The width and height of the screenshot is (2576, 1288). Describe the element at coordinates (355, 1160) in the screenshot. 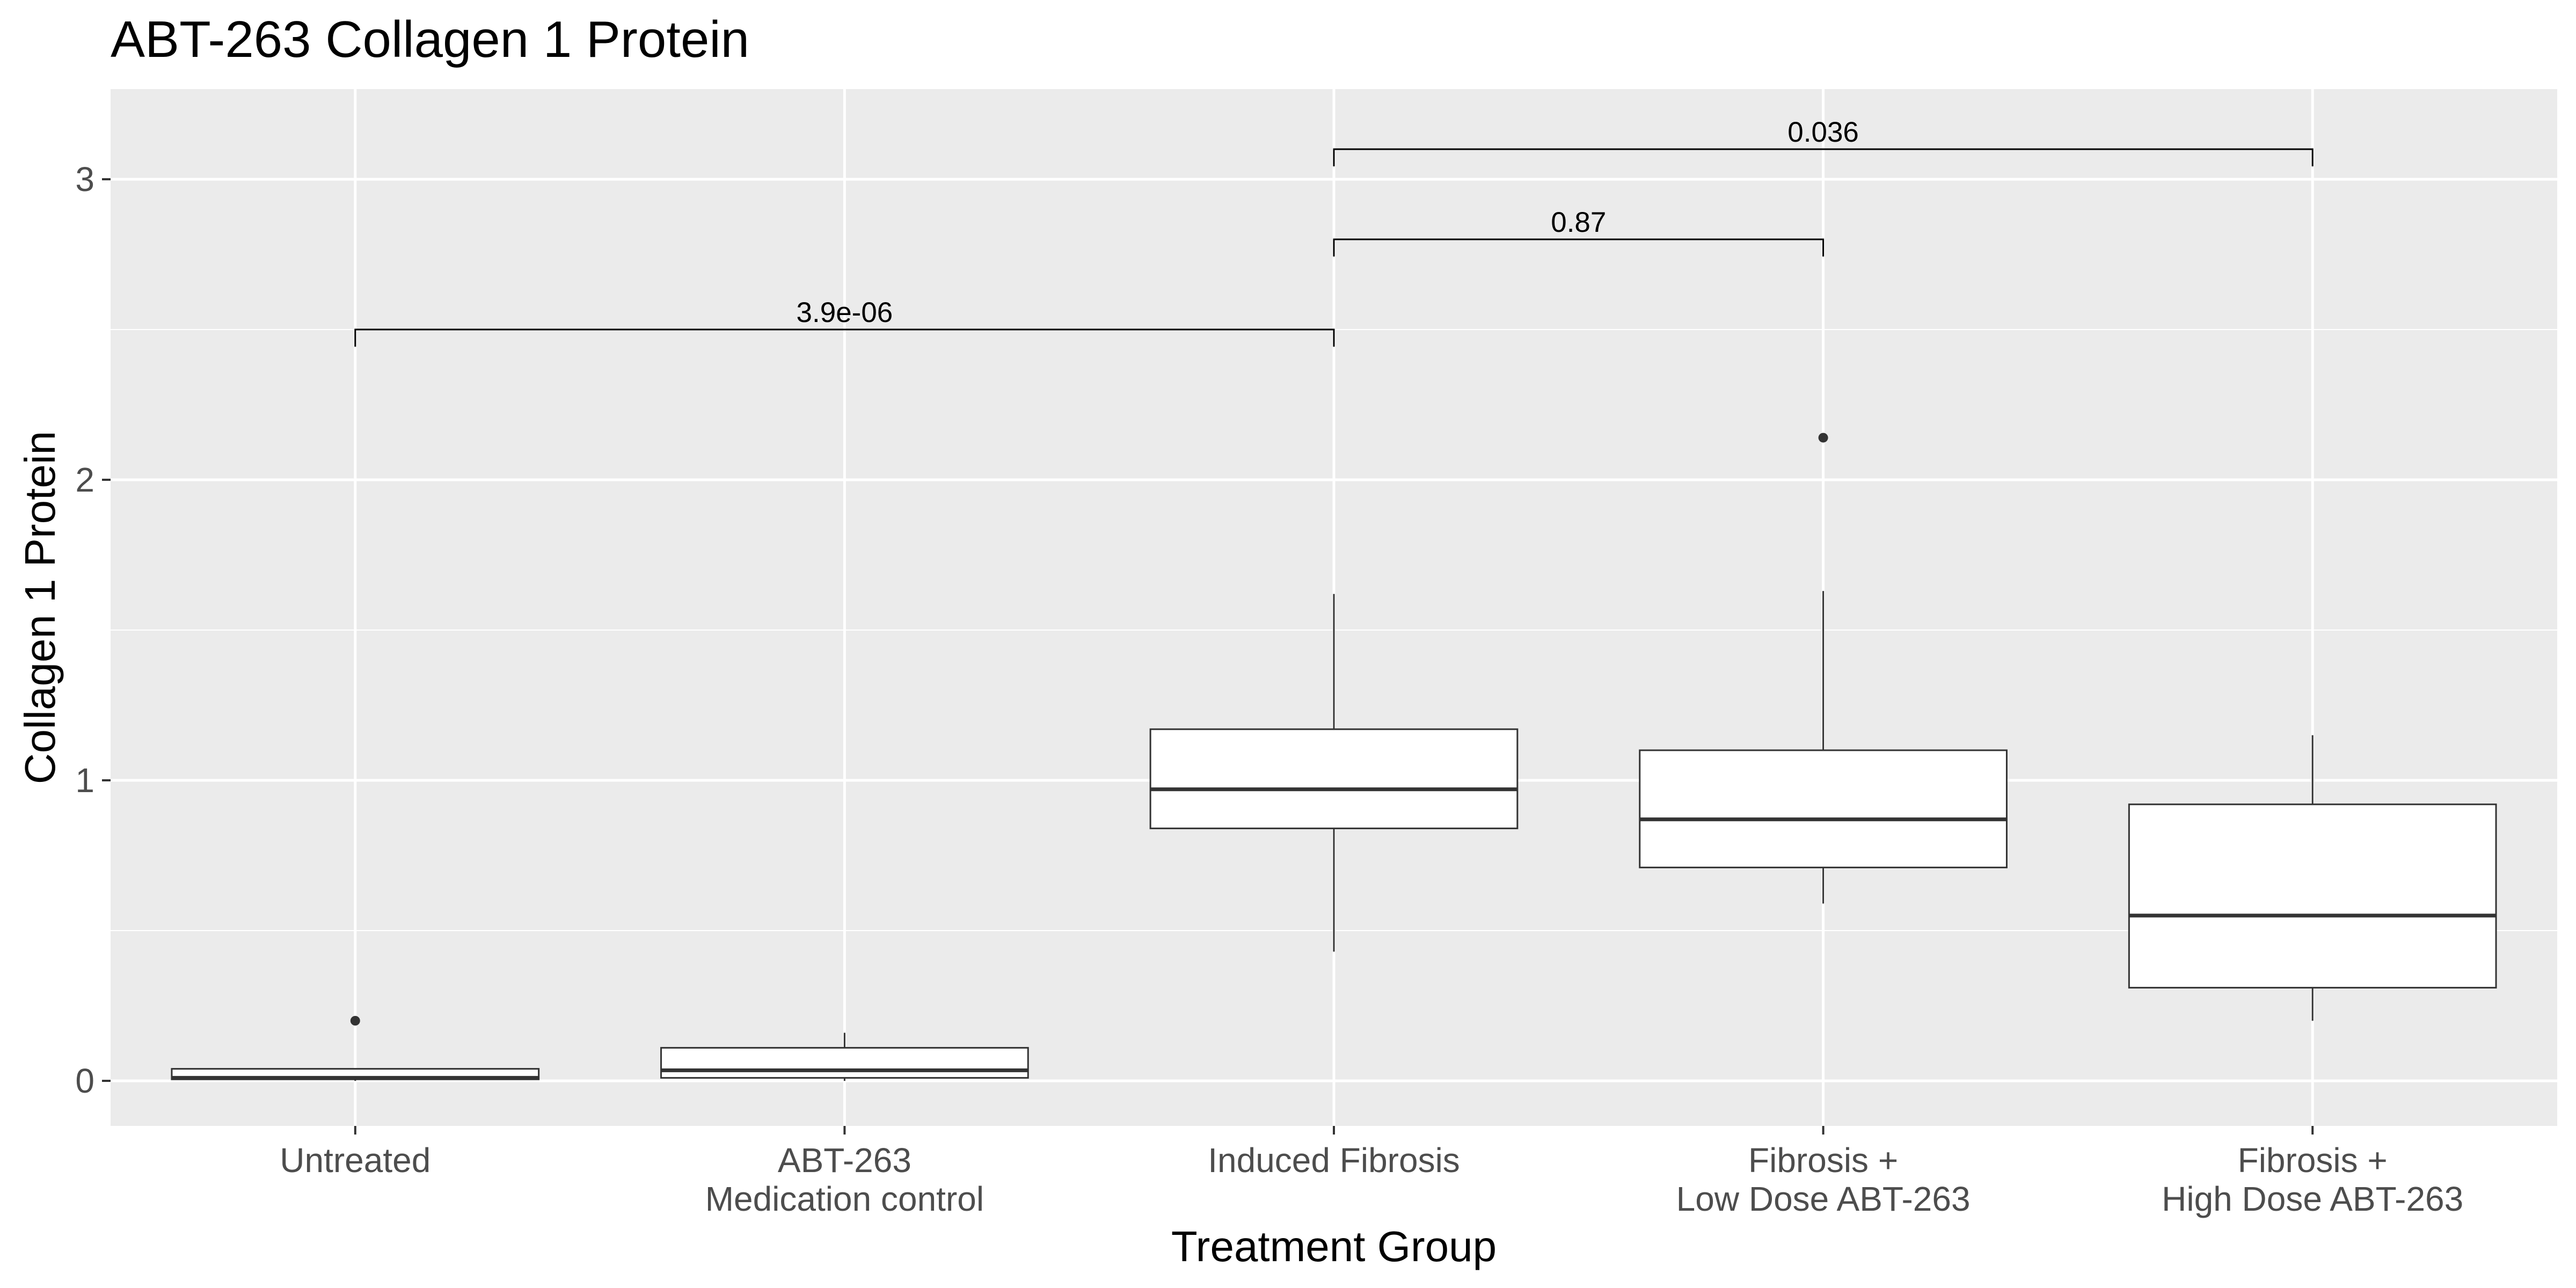

I see `x-tick-label: Untreated` at that location.